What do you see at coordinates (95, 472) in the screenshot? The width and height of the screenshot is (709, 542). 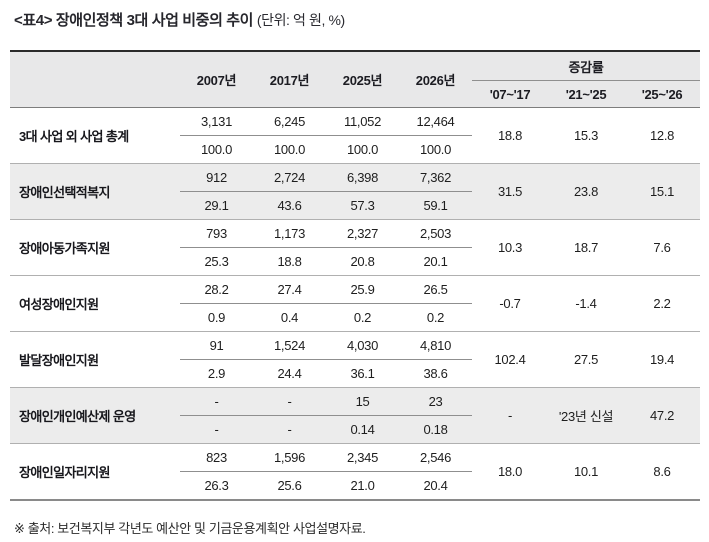 I see `row-label: 장애인일자리지원` at bounding box center [95, 472].